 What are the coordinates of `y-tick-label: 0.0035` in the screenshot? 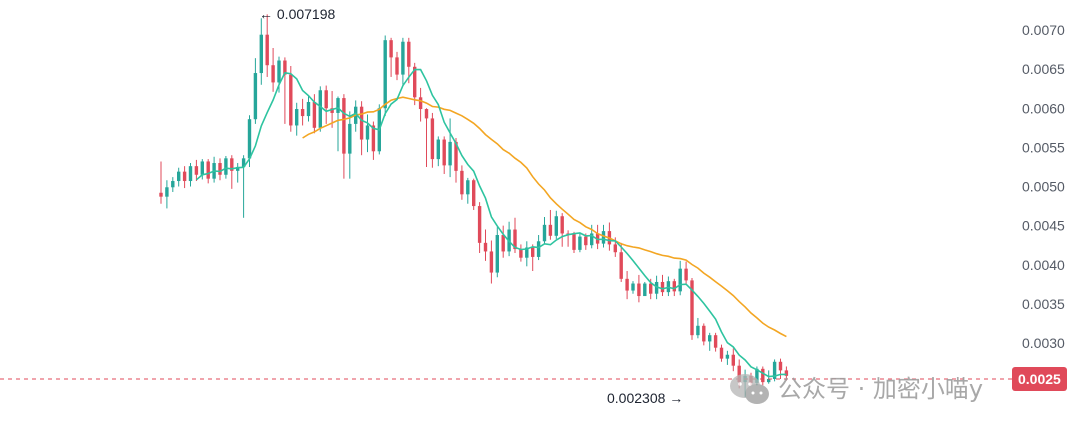 It's located at (1043, 304).